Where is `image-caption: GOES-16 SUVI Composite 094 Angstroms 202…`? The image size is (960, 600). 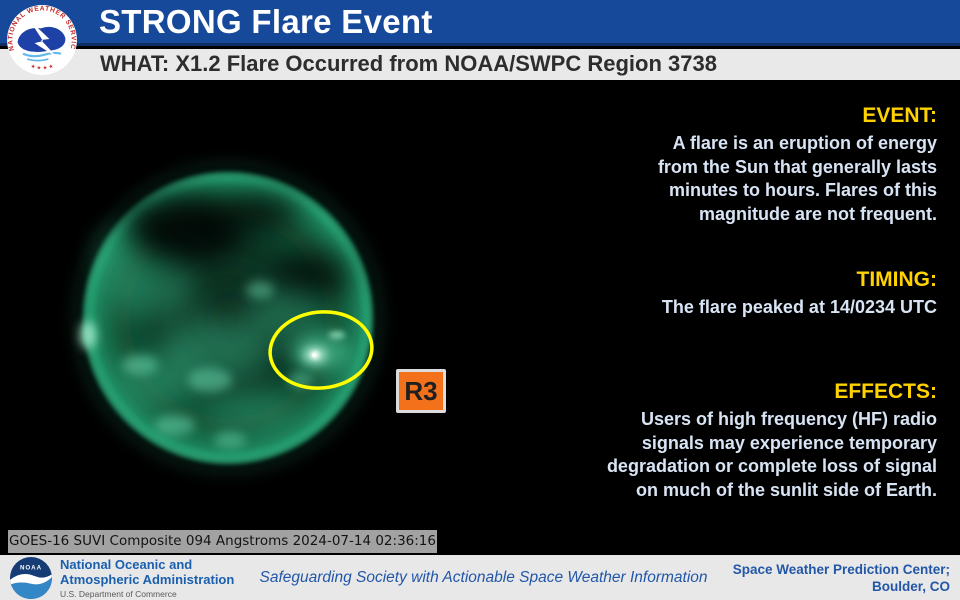
image-caption: GOES-16 SUVI Composite 094 Angstroms 202… is located at coordinates (222, 541).